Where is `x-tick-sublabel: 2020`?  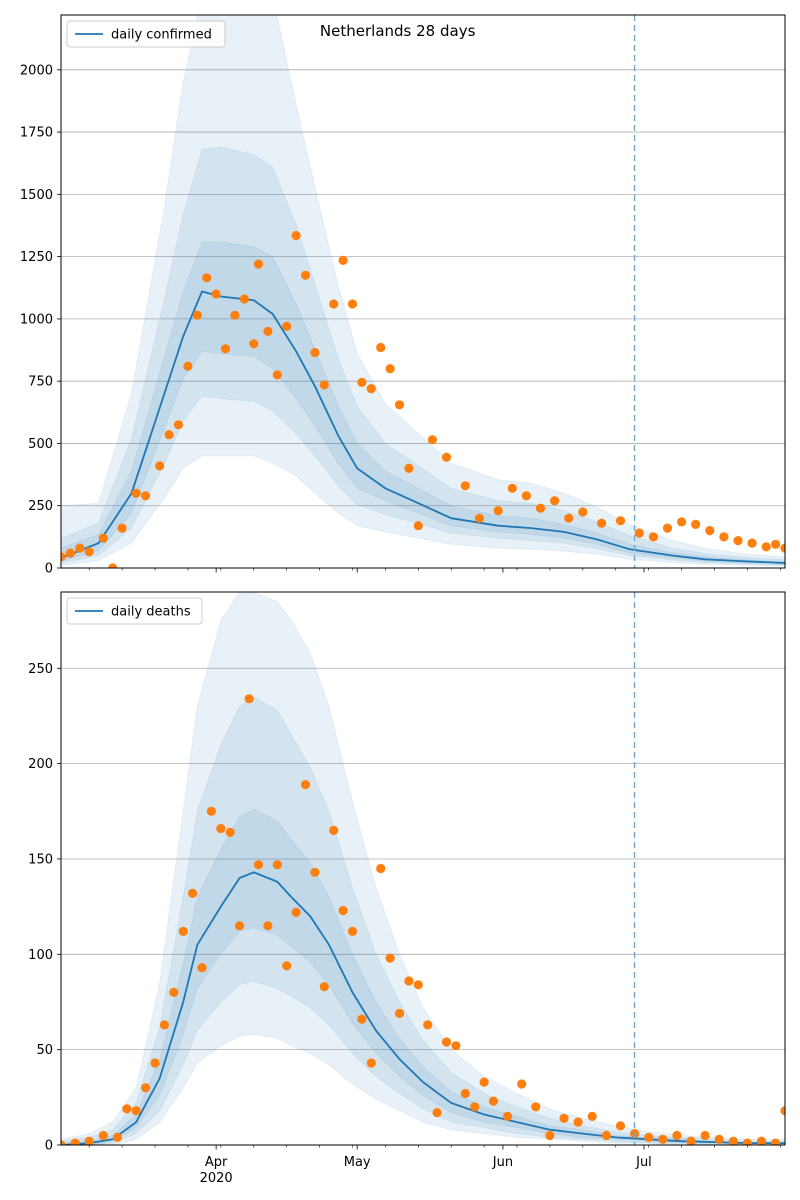
x-tick-sublabel: 2020 is located at coordinates (216, 1178).